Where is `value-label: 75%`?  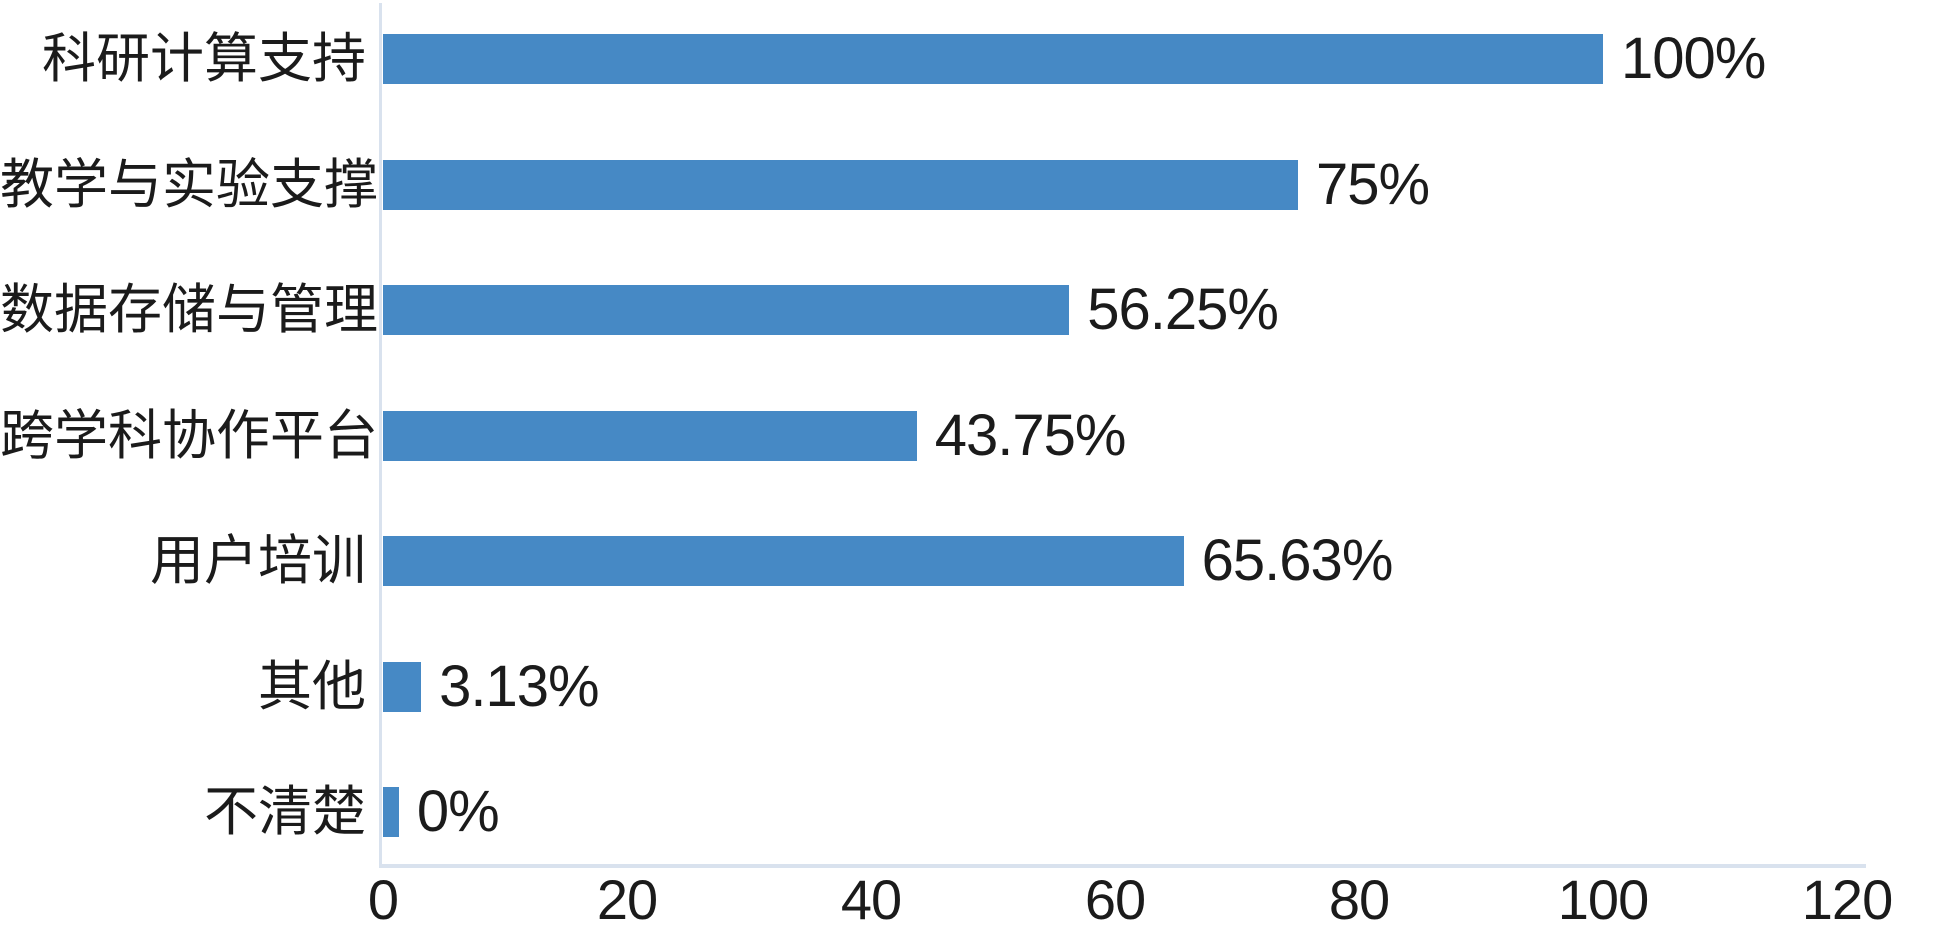
value-label: 75% is located at coordinates (1373, 184).